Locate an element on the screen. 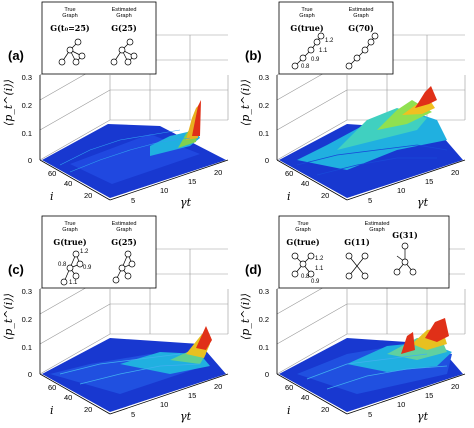 Image resolution: width=474 pixels, height=428 pixels. edge-weight-2: 0.8 is located at coordinates (62, 265).